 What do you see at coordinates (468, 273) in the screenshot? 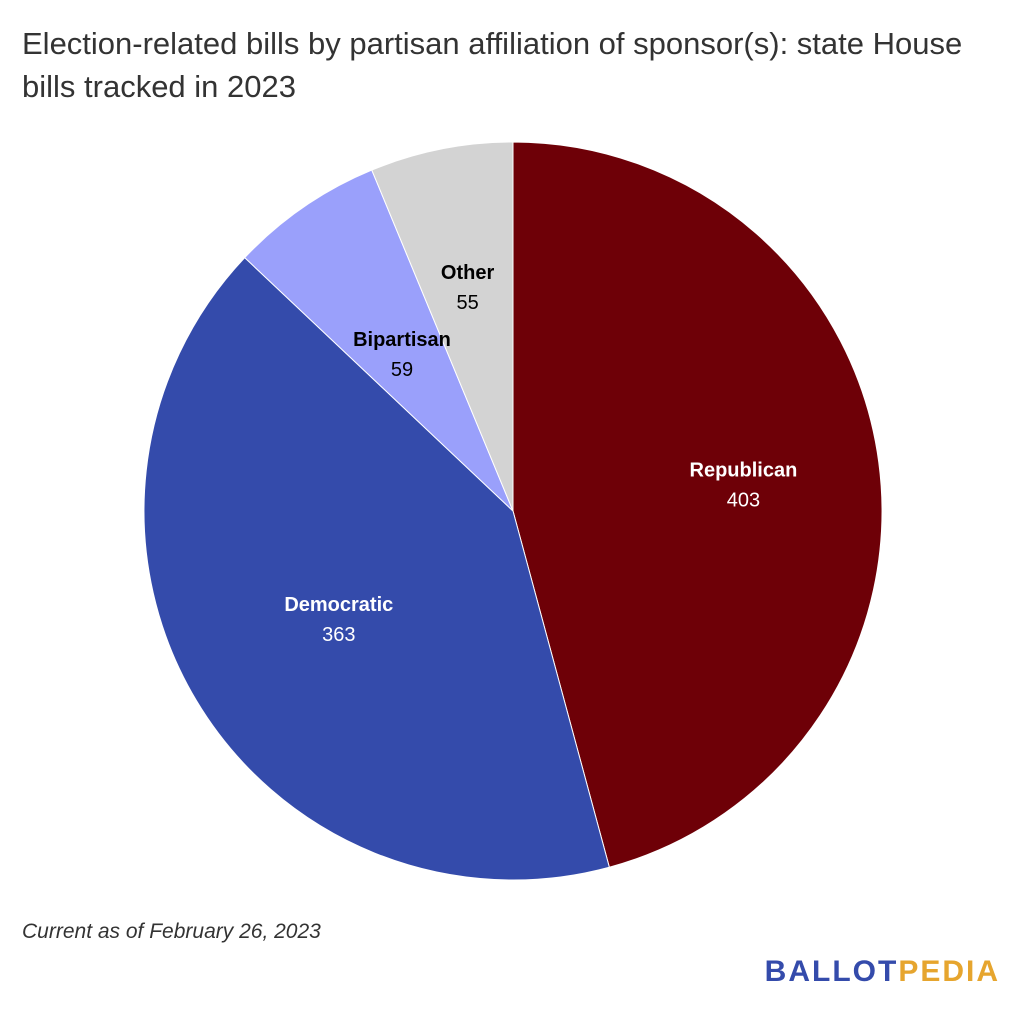
I see `slice-label-other: Other` at bounding box center [468, 273].